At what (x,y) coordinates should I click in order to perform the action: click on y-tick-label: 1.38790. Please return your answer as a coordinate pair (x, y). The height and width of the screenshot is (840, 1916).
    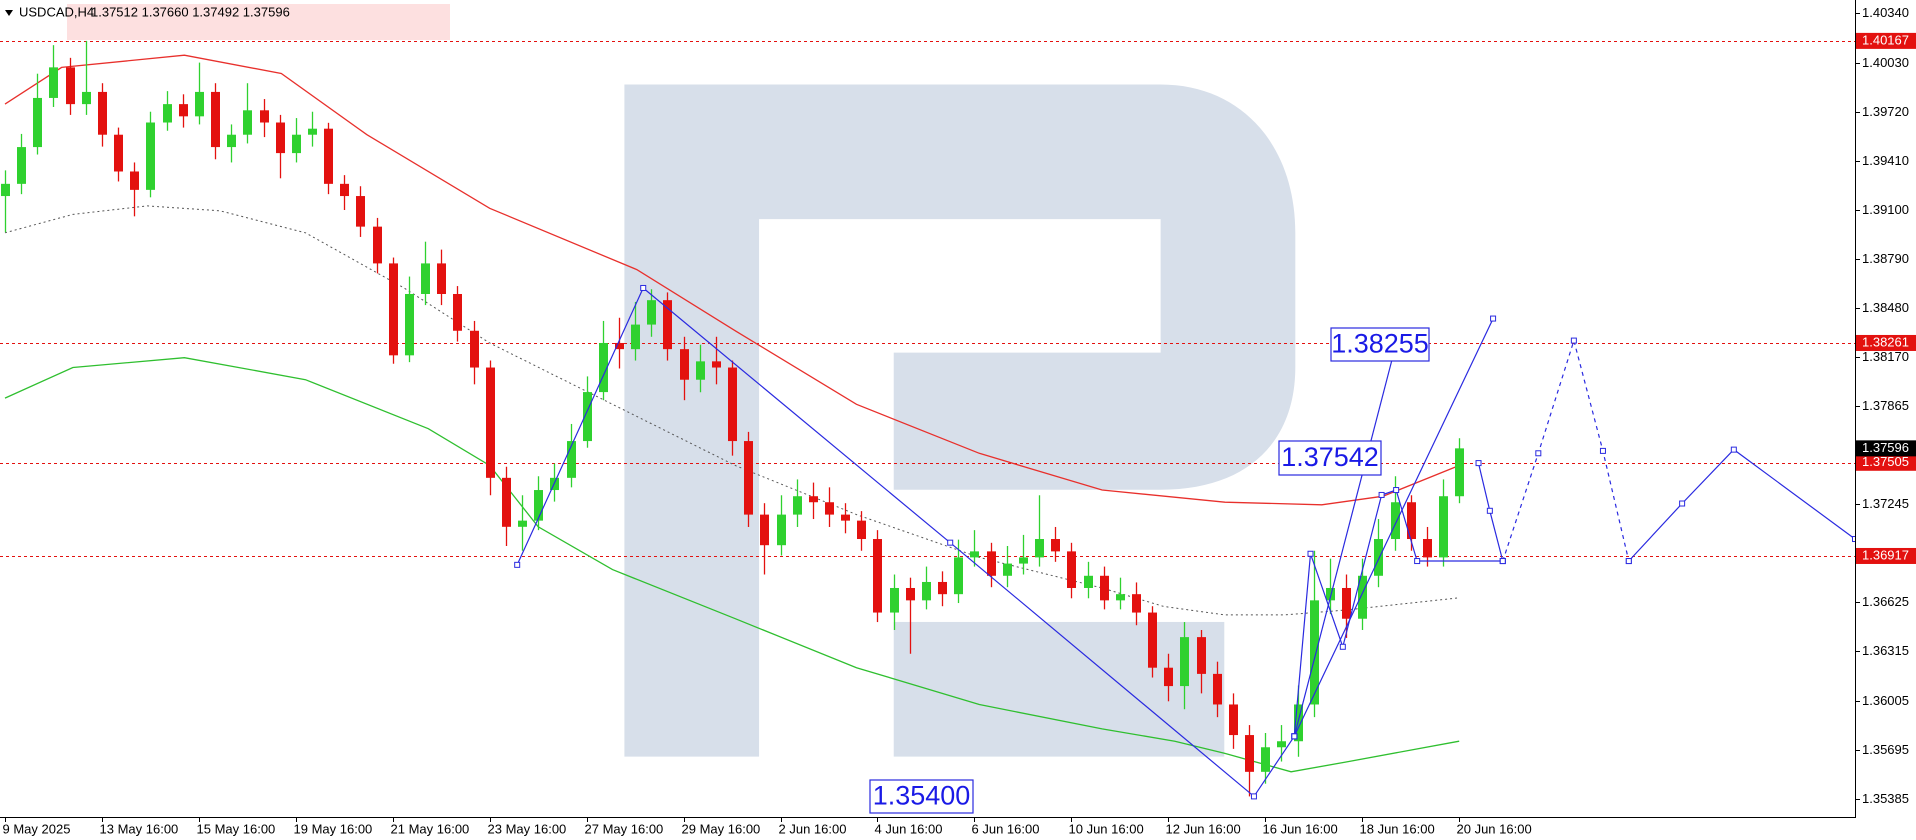
    Looking at the image, I should click on (1885, 258).